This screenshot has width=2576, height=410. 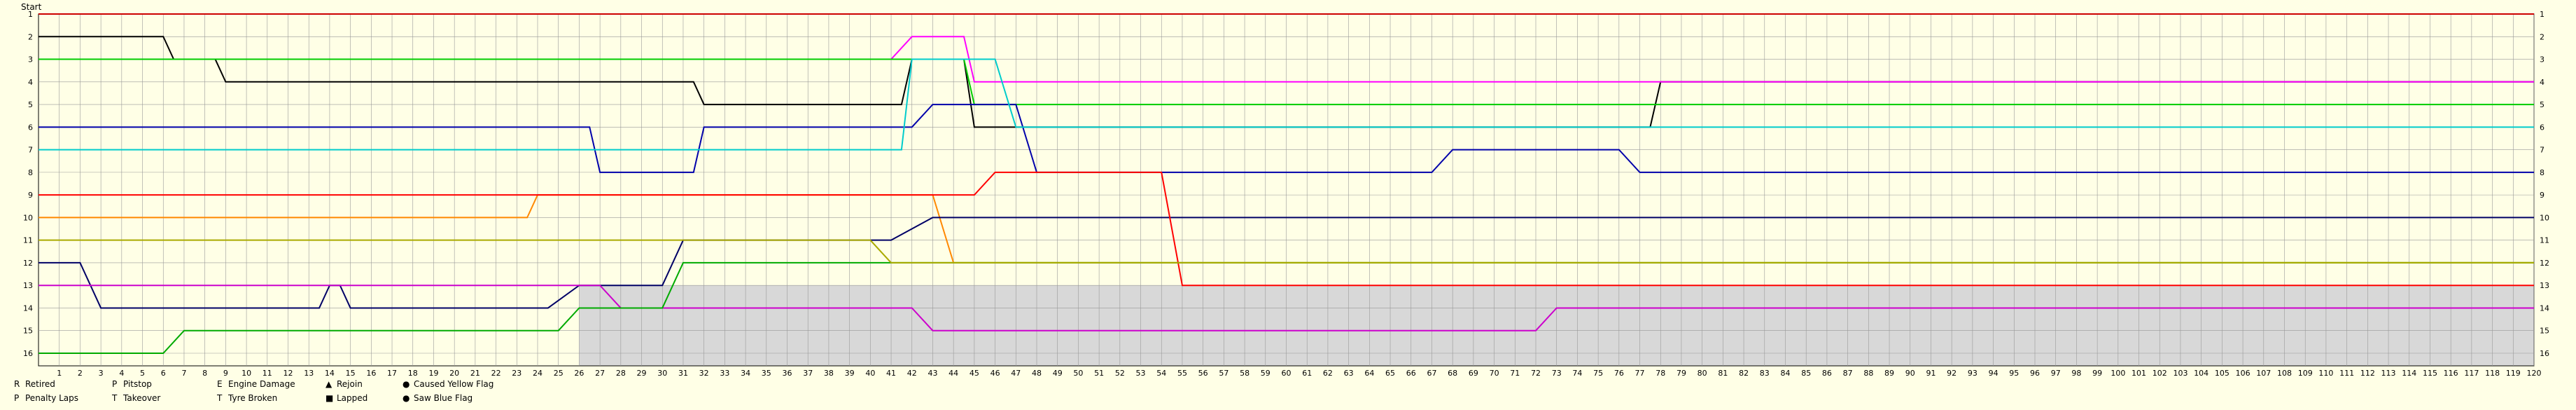 What do you see at coordinates (2305, 373) in the screenshot?
I see `x-tick-label: 109` at bounding box center [2305, 373].